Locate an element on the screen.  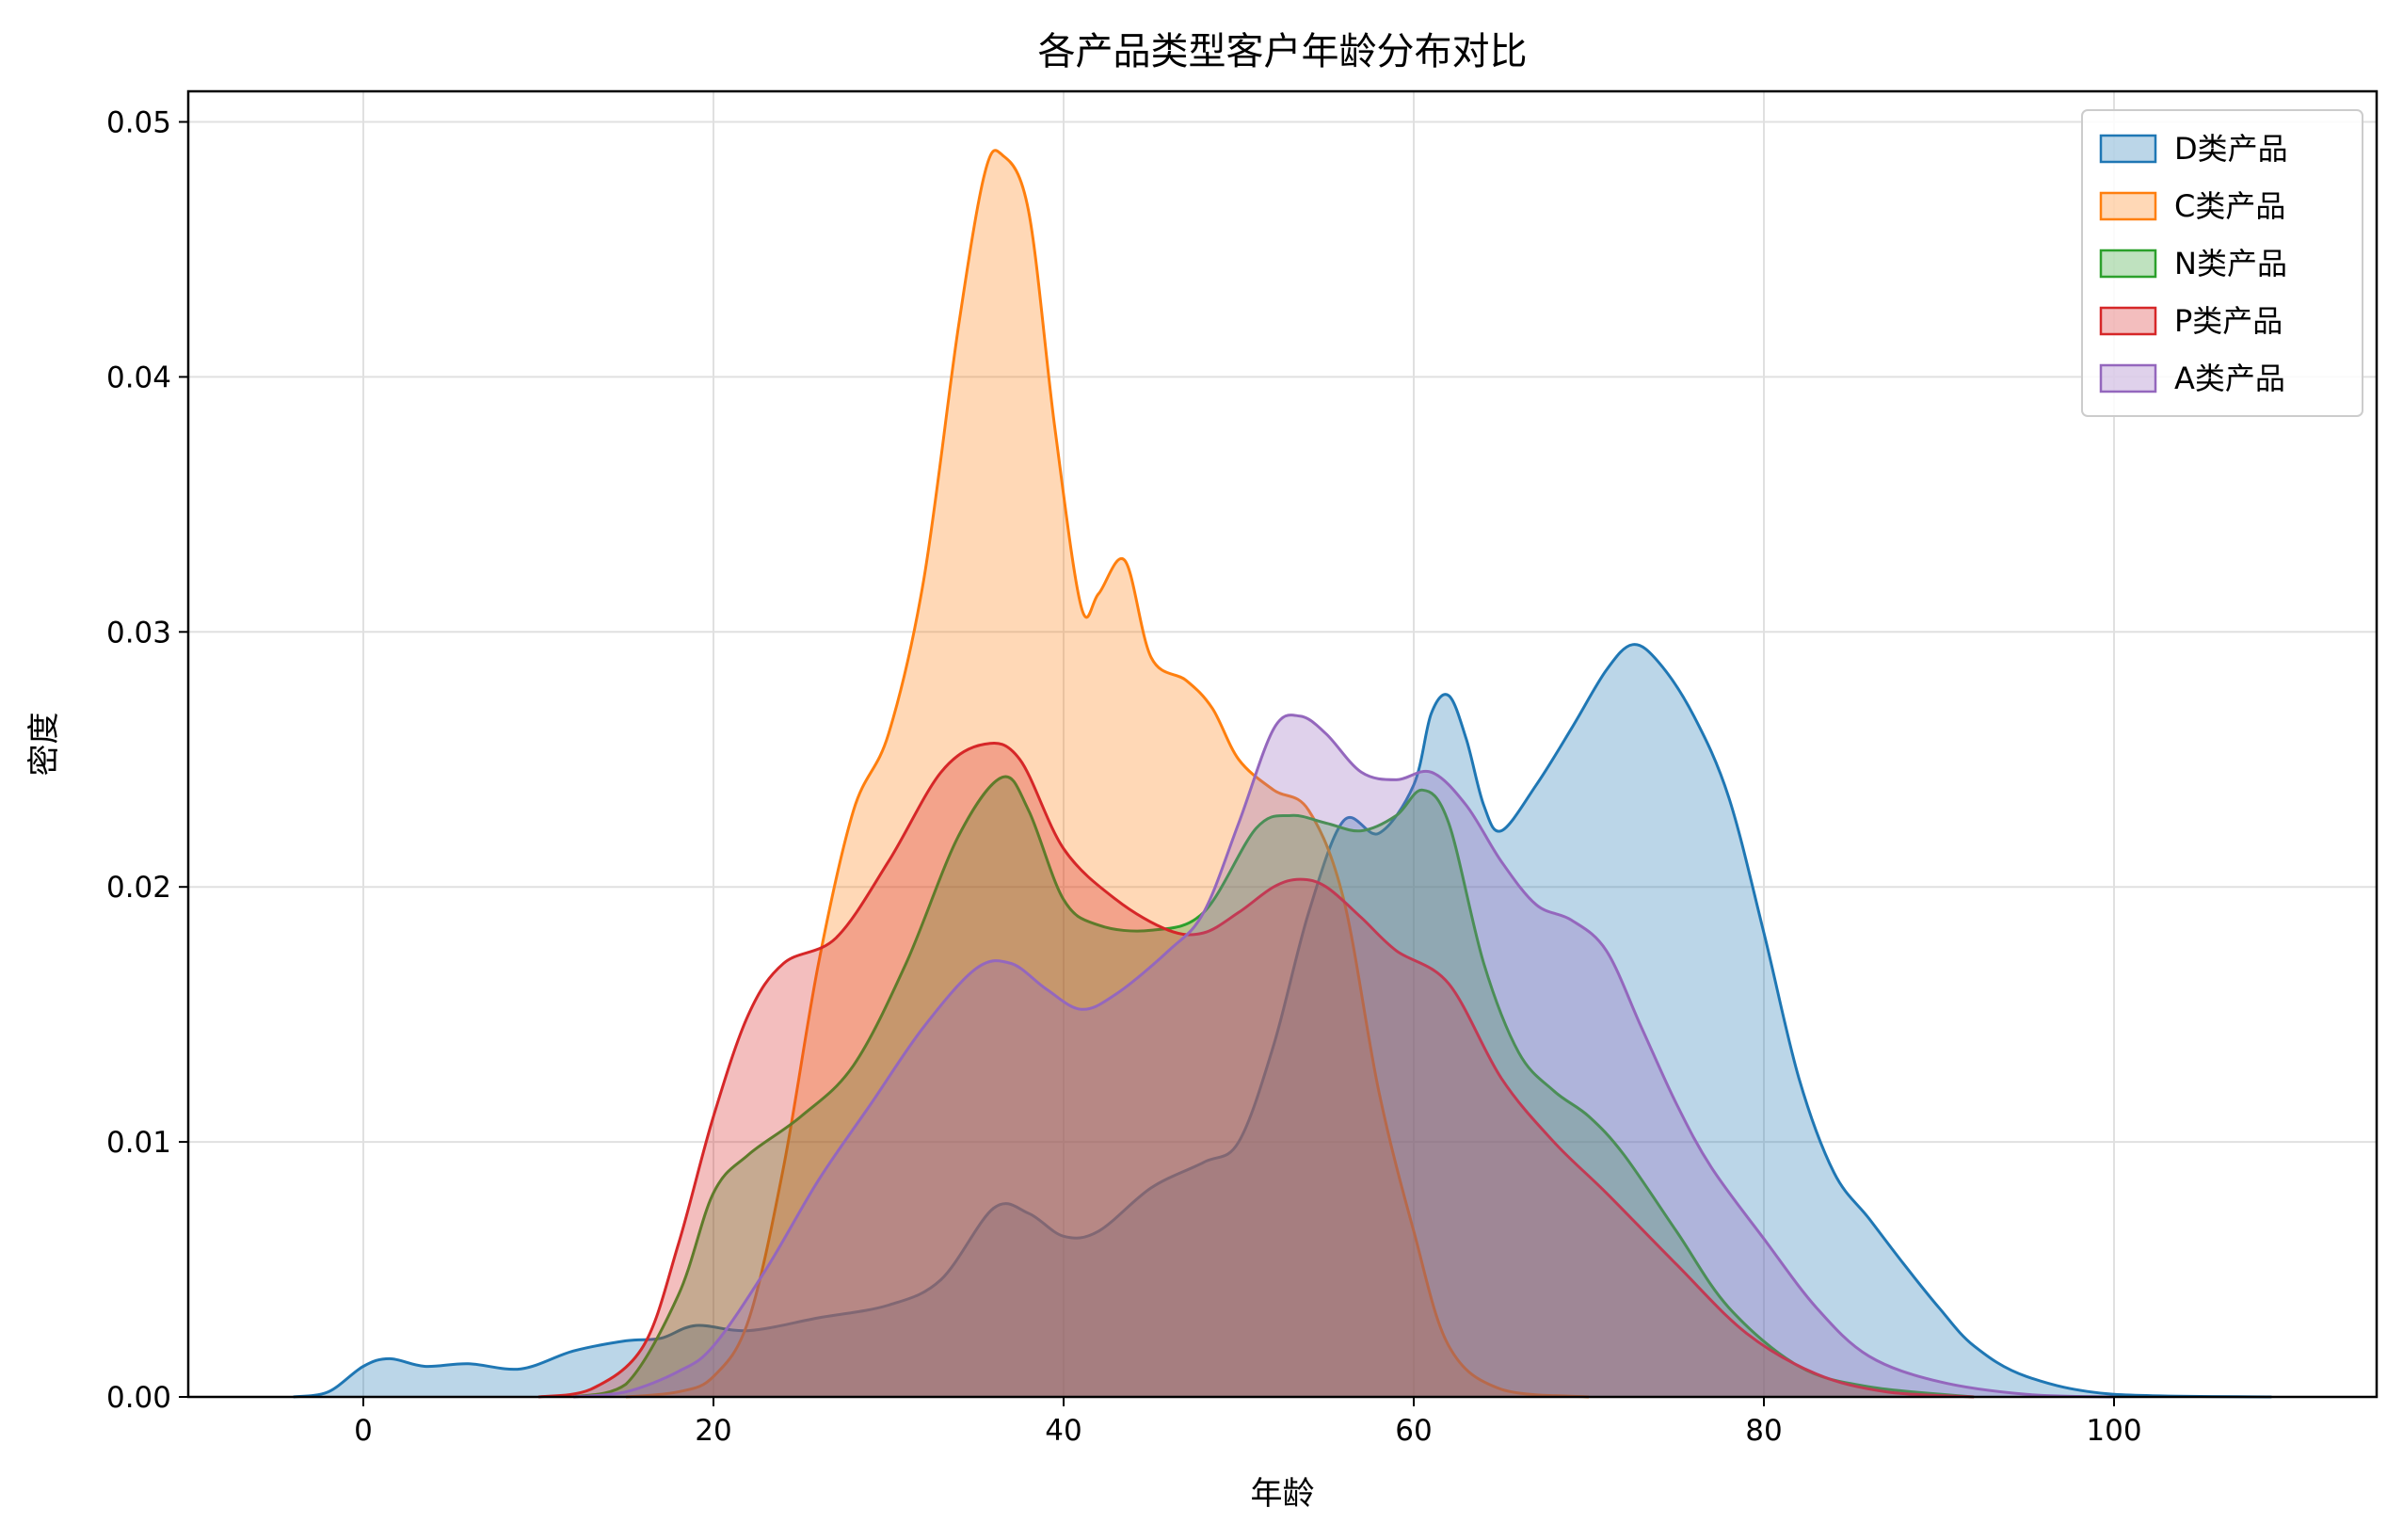
legend: D类产品 C类产品 N类产品 P类产品 A类产品 is located at coordinates (2222, 263).